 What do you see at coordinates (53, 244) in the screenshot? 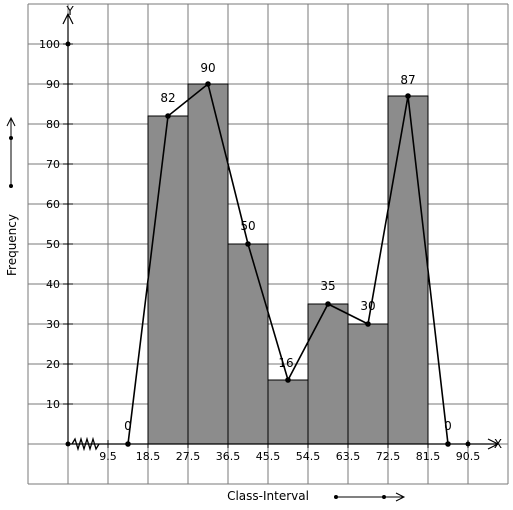
I see `y-tick-label: 50` at bounding box center [53, 244].